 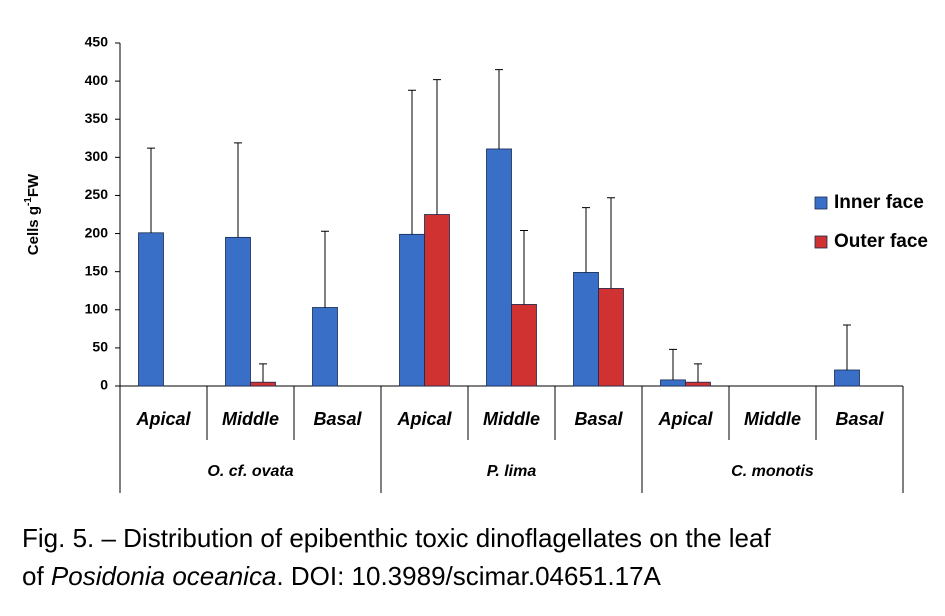 I want to click on y-tick-label: 250, so click(x=97, y=194).